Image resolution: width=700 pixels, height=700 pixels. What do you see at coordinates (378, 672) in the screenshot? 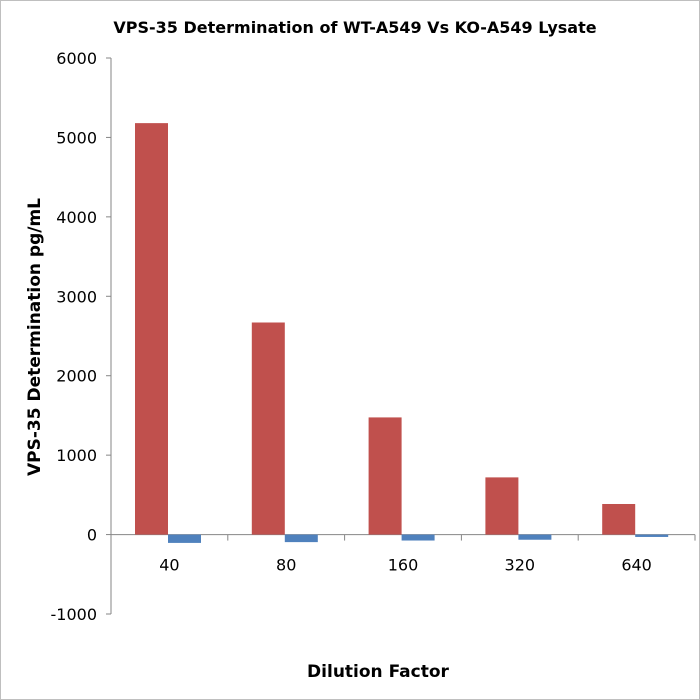
I see `x-axis-title: Dilution Factor` at bounding box center [378, 672].